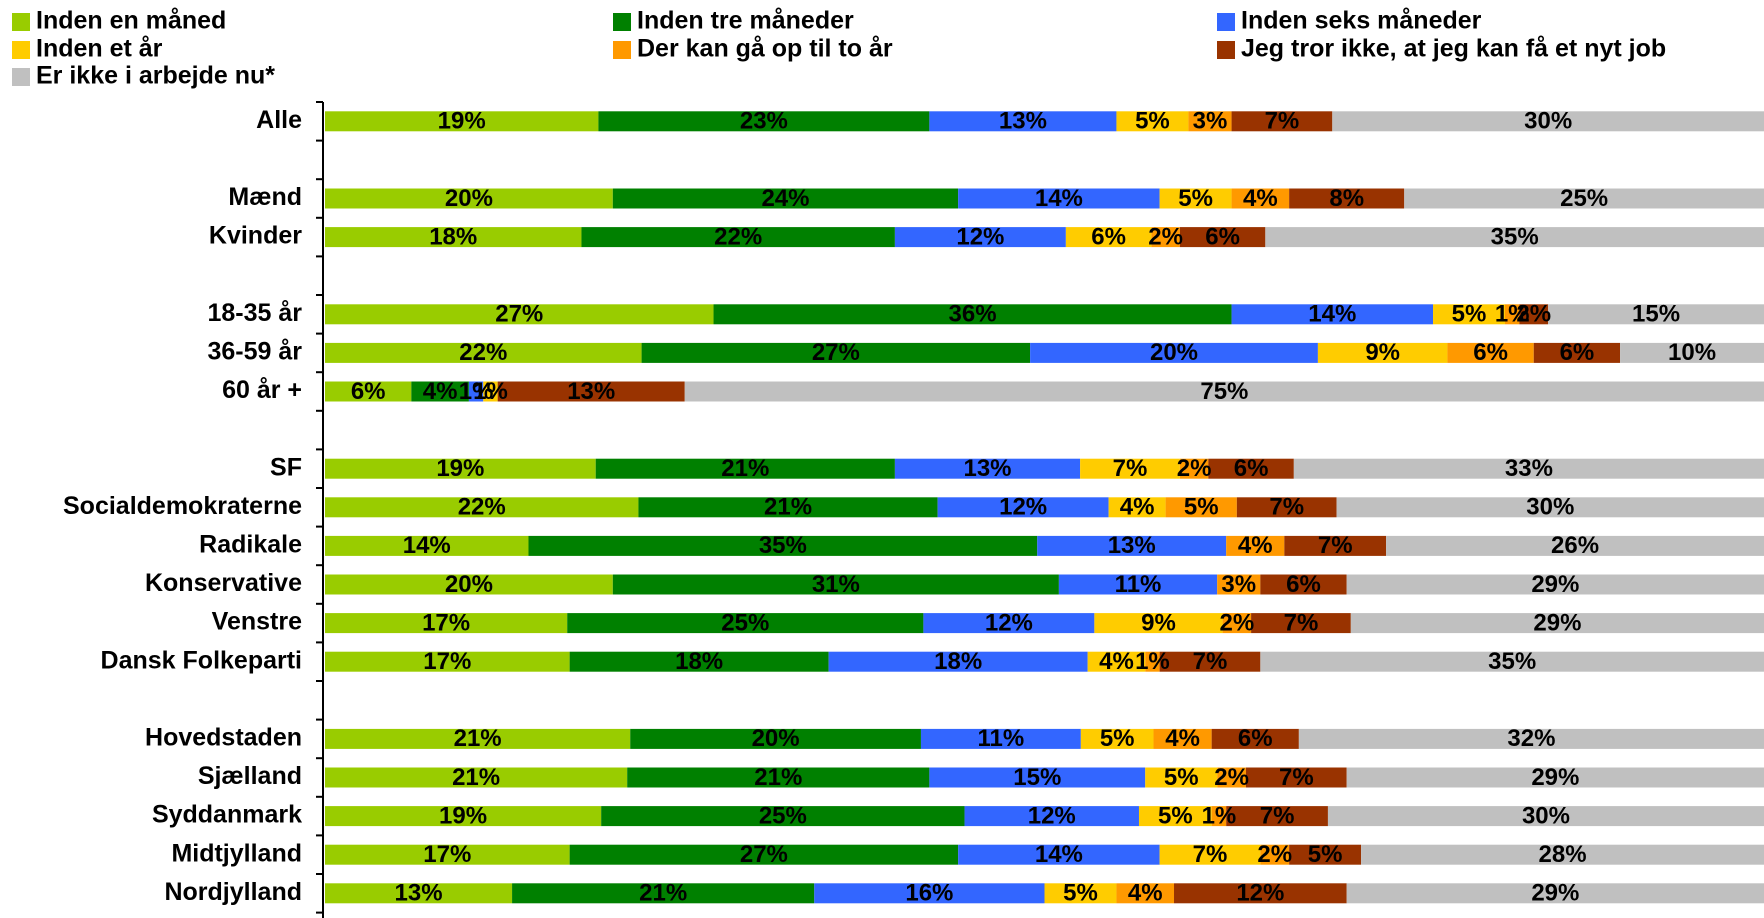 The height and width of the screenshot is (918, 1764). I want to click on bar-nordjylland-inden-en-ma-ned, so click(419, 893).